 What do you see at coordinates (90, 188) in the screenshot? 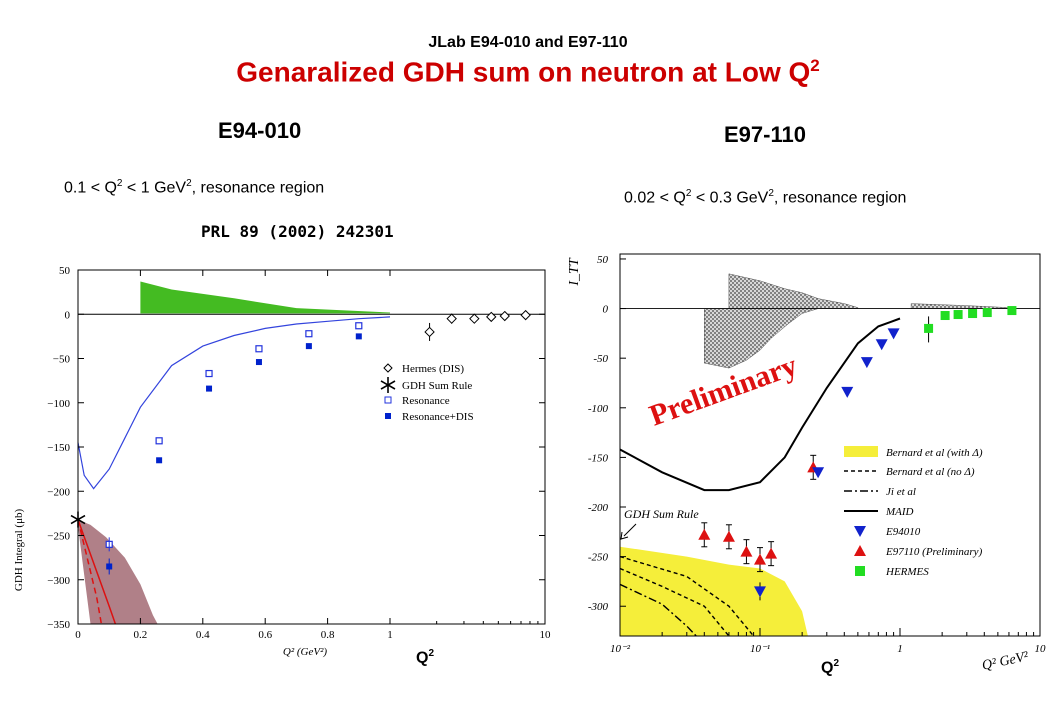
I see `left-range-prefix: 0.1 < Q` at bounding box center [90, 188].